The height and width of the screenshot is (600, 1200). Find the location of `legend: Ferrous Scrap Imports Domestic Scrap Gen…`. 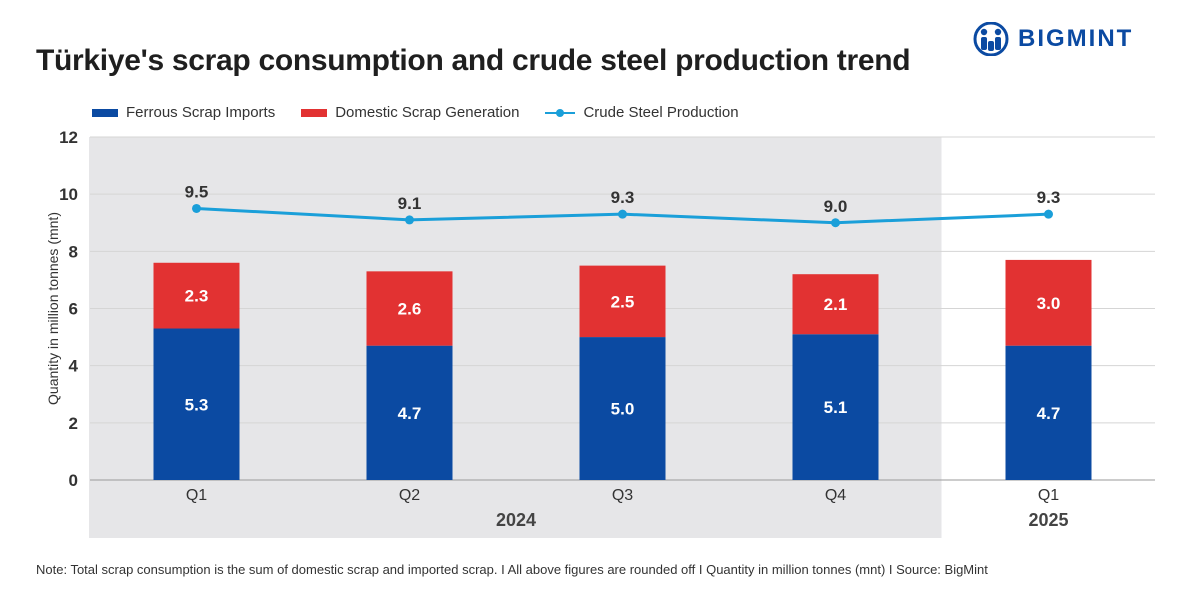

legend: Ferrous Scrap Imports Domestic Scrap Gen… is located at coordinates (428, 112).